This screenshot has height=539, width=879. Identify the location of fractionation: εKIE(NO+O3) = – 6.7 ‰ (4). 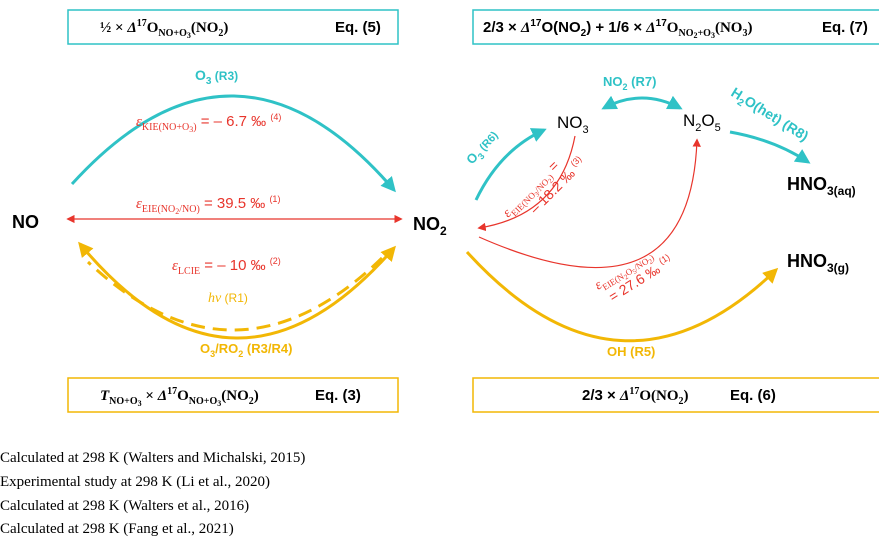
(208, 123).